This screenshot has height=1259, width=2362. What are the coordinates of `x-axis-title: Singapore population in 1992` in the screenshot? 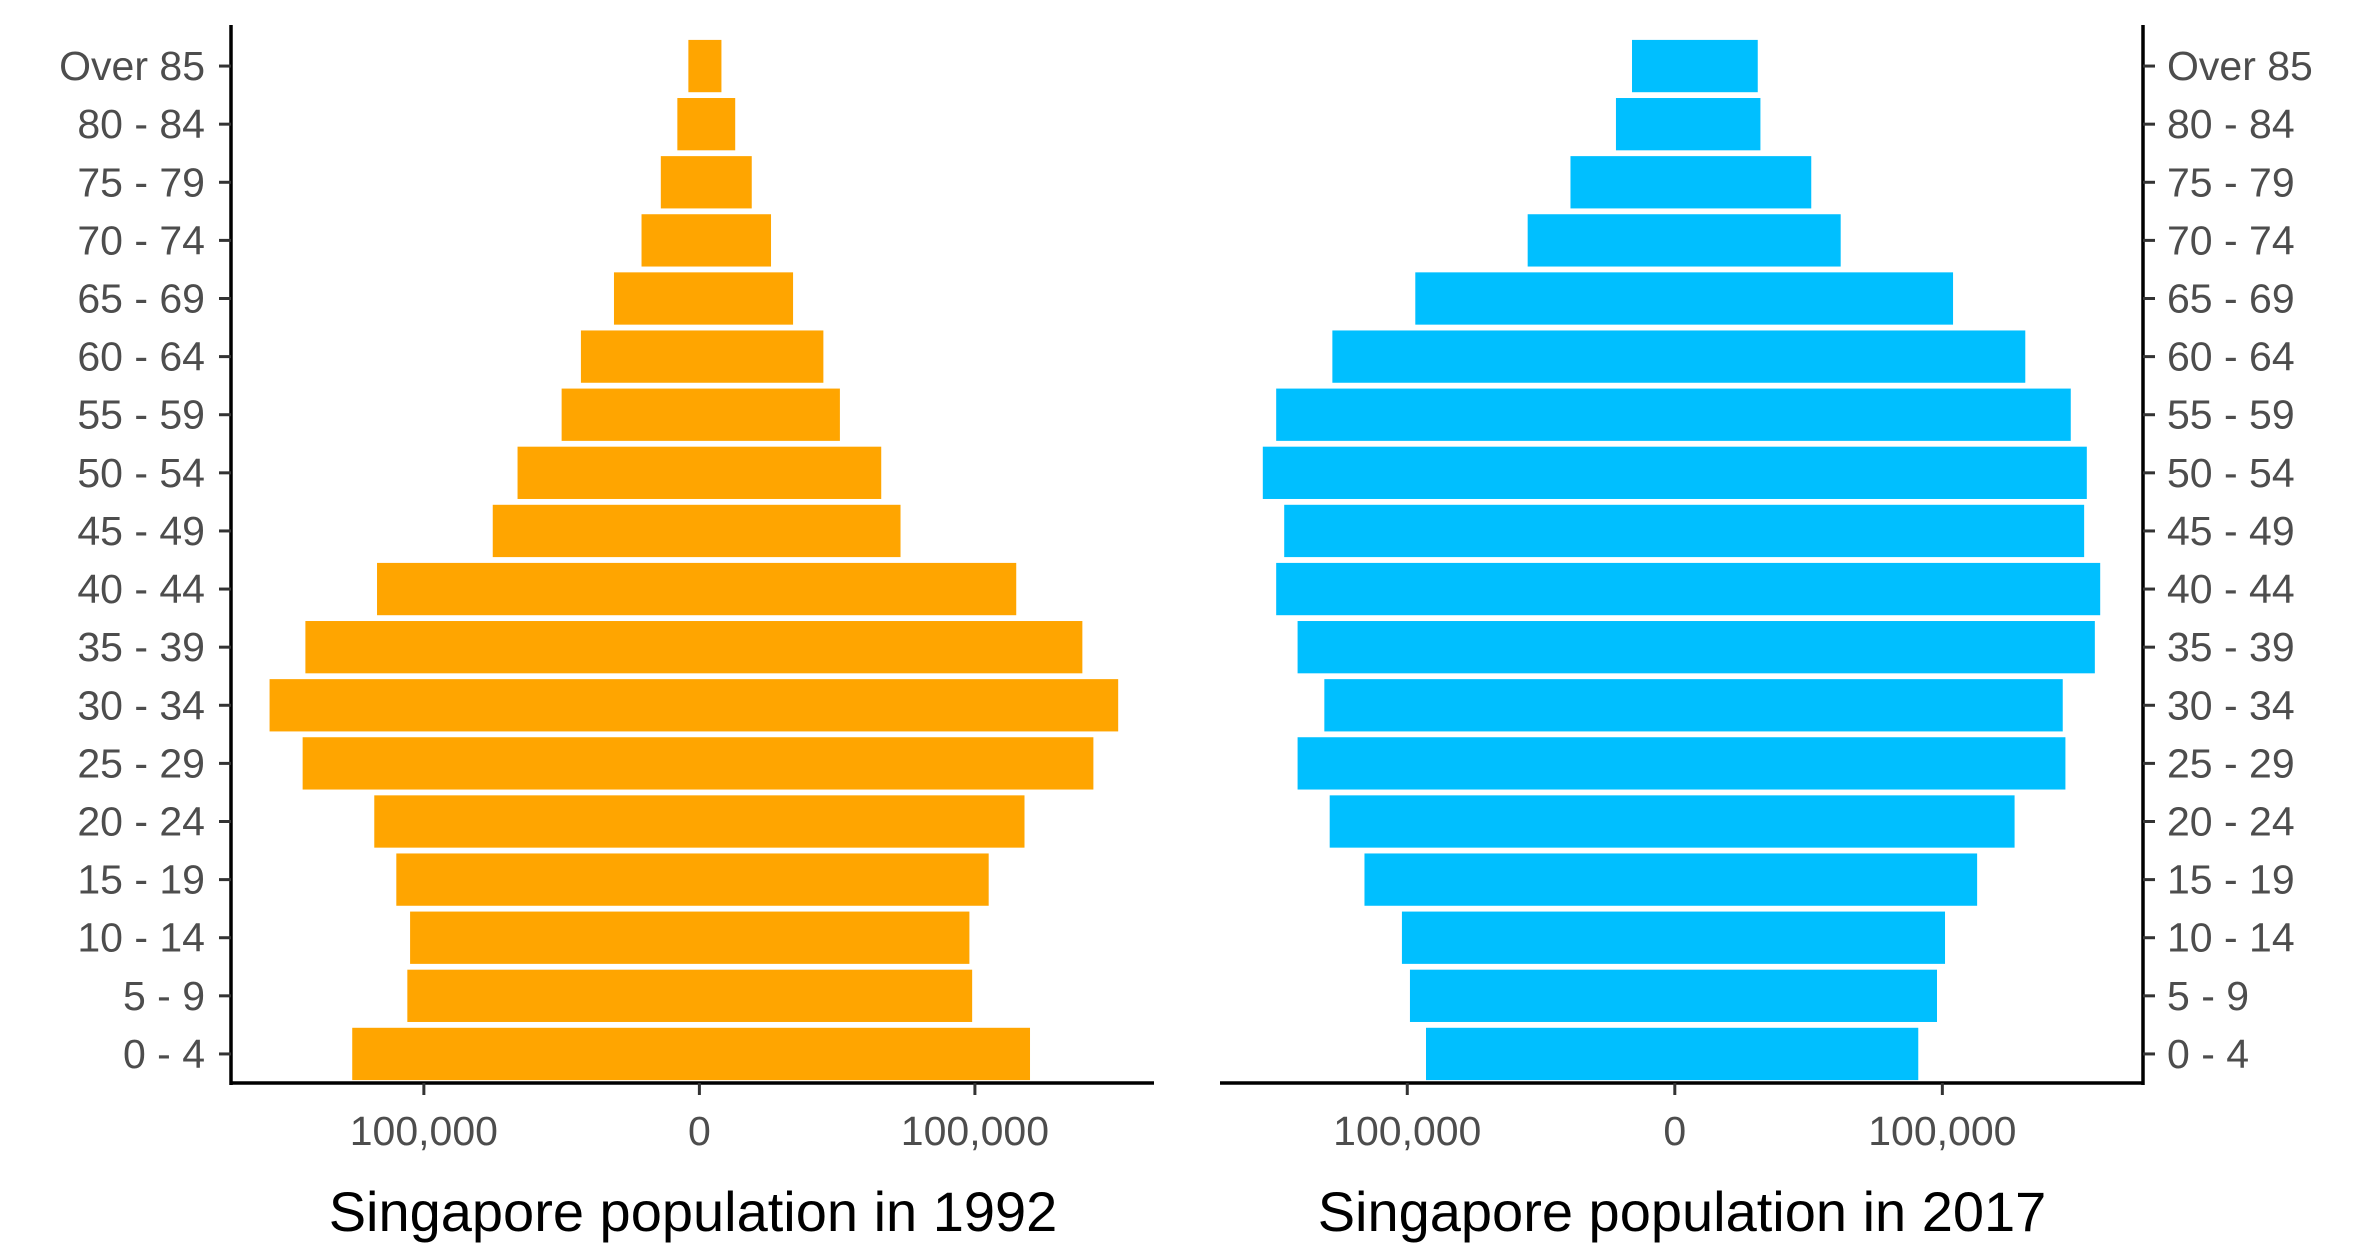 It's located at (693, 1211).